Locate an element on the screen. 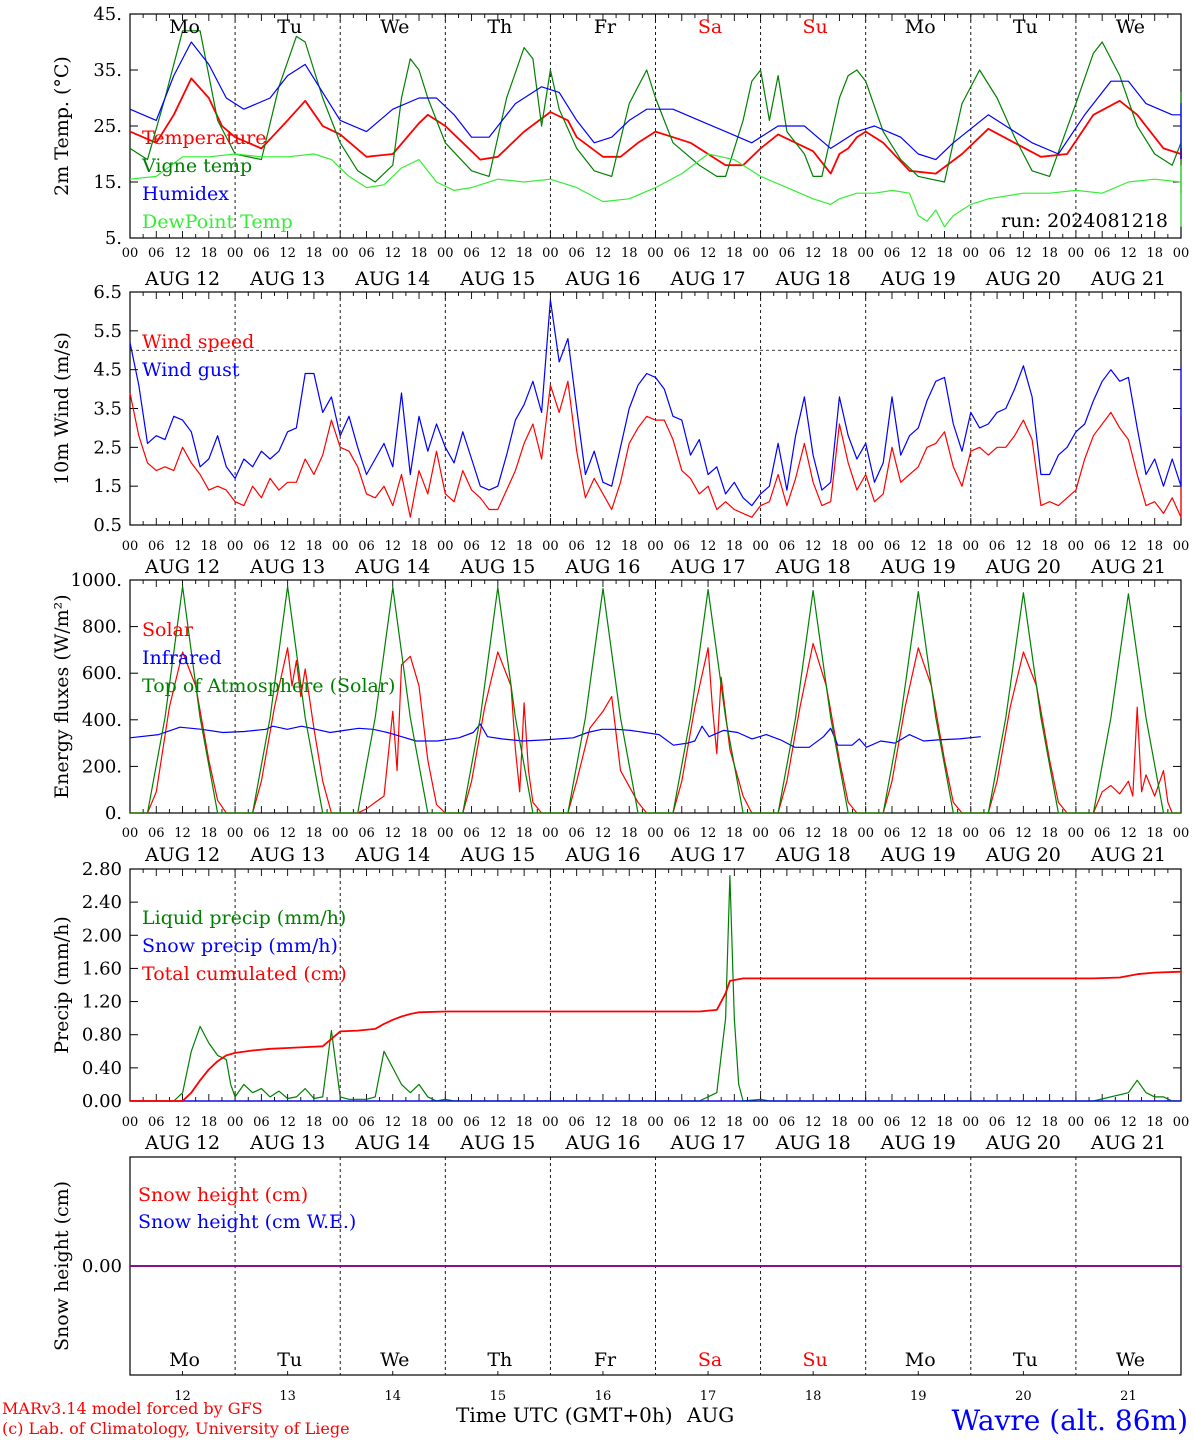  y-tick-label: 200. is located at coordinates (102, 766).